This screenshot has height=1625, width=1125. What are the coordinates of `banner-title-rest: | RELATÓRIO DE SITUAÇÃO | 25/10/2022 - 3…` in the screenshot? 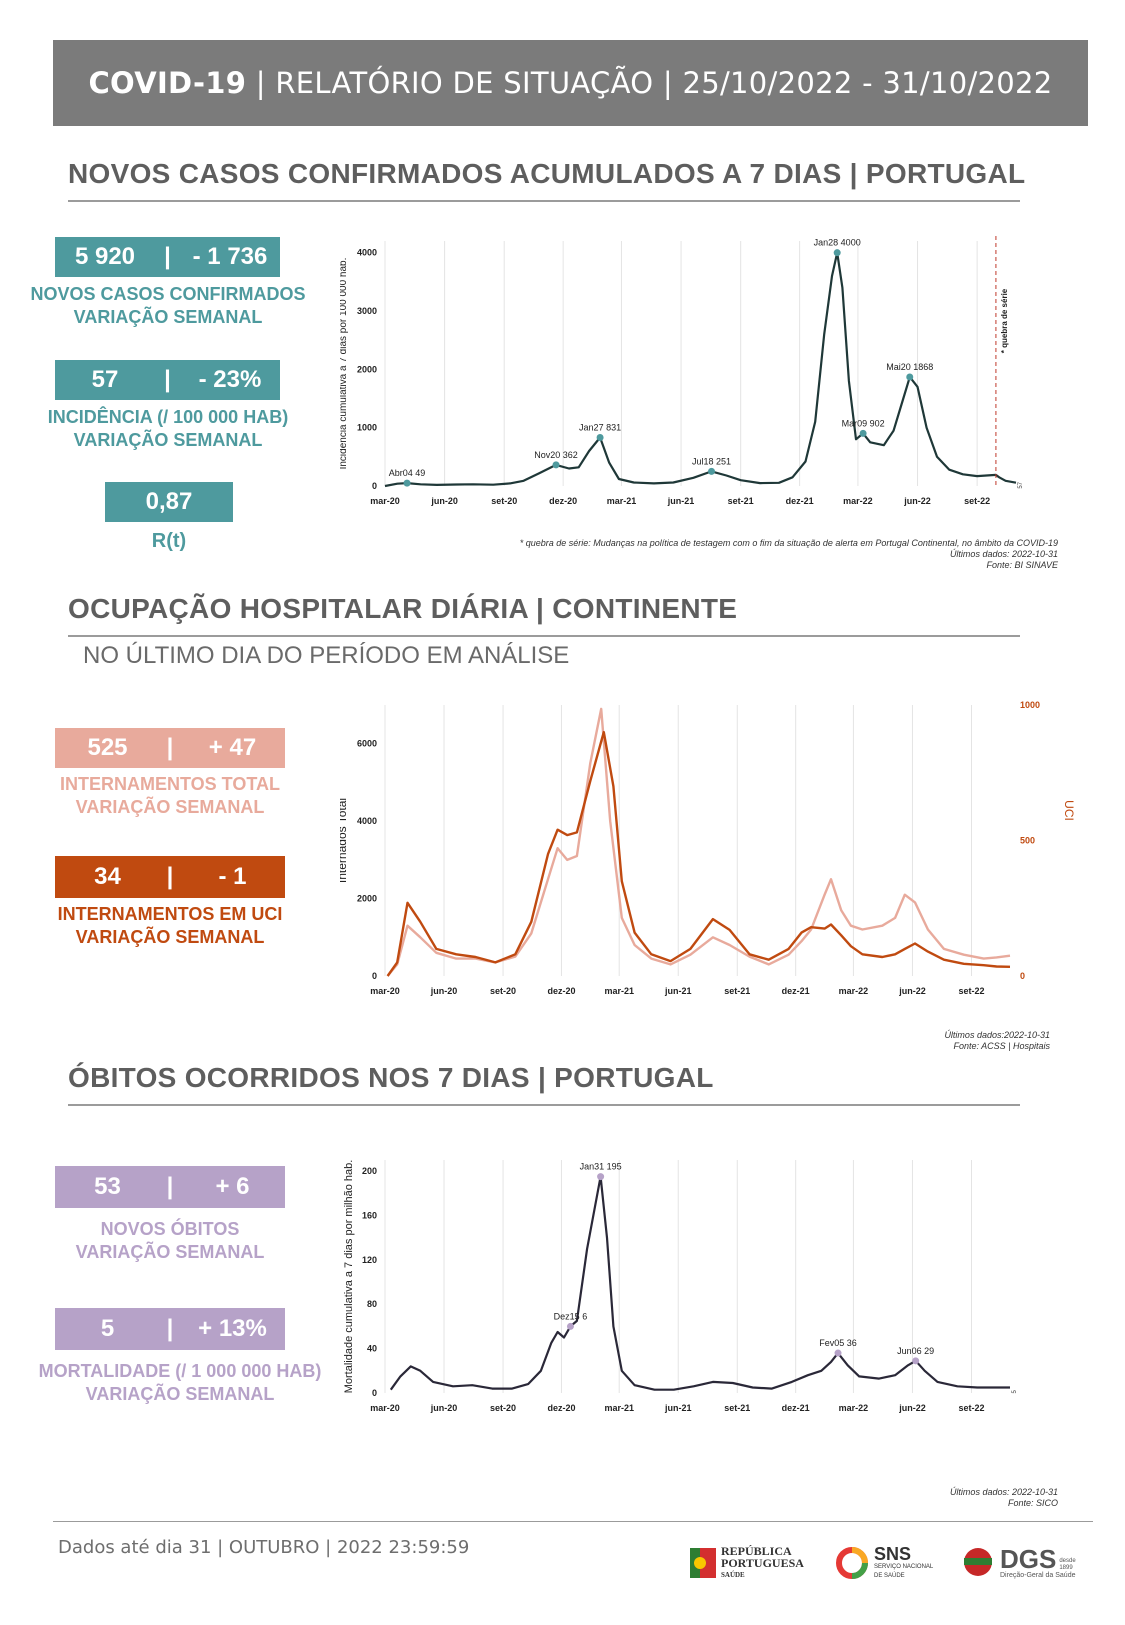 It's located at (649, 83).